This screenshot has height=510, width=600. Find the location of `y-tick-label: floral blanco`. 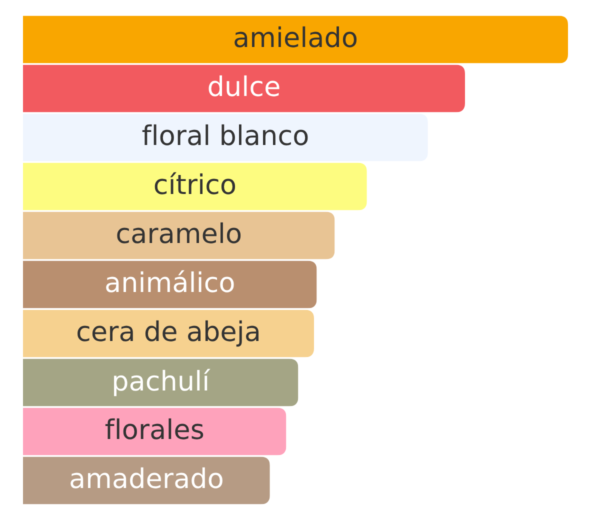

y-tick-label: floral blanco is located at coordinates (225, 135).